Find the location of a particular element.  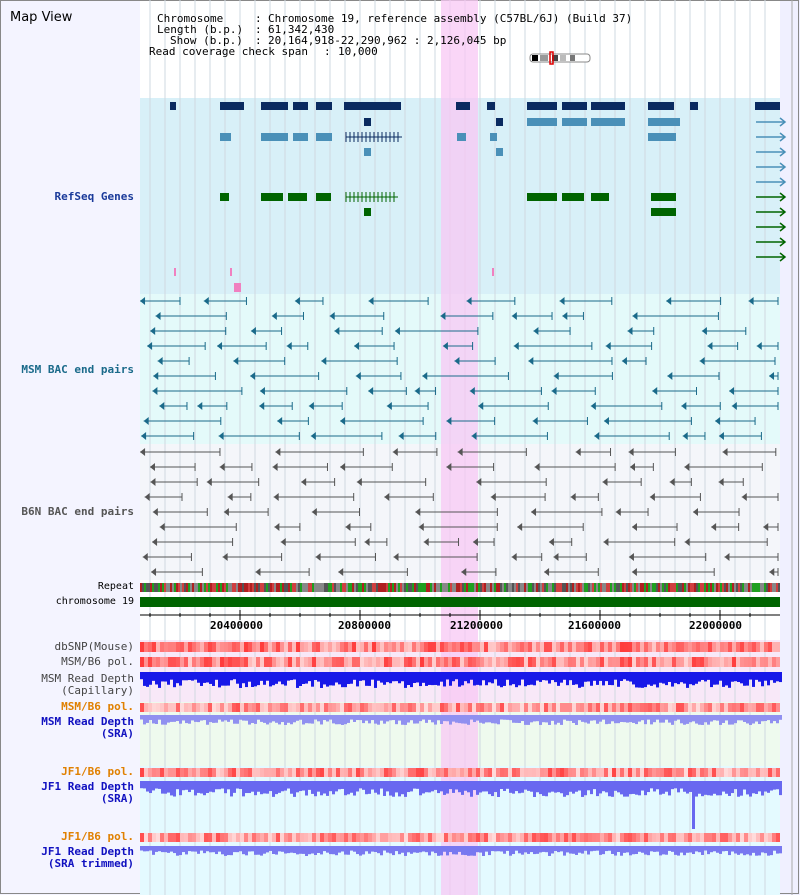

selected-region-highlight is located at coordinates (459, 447).